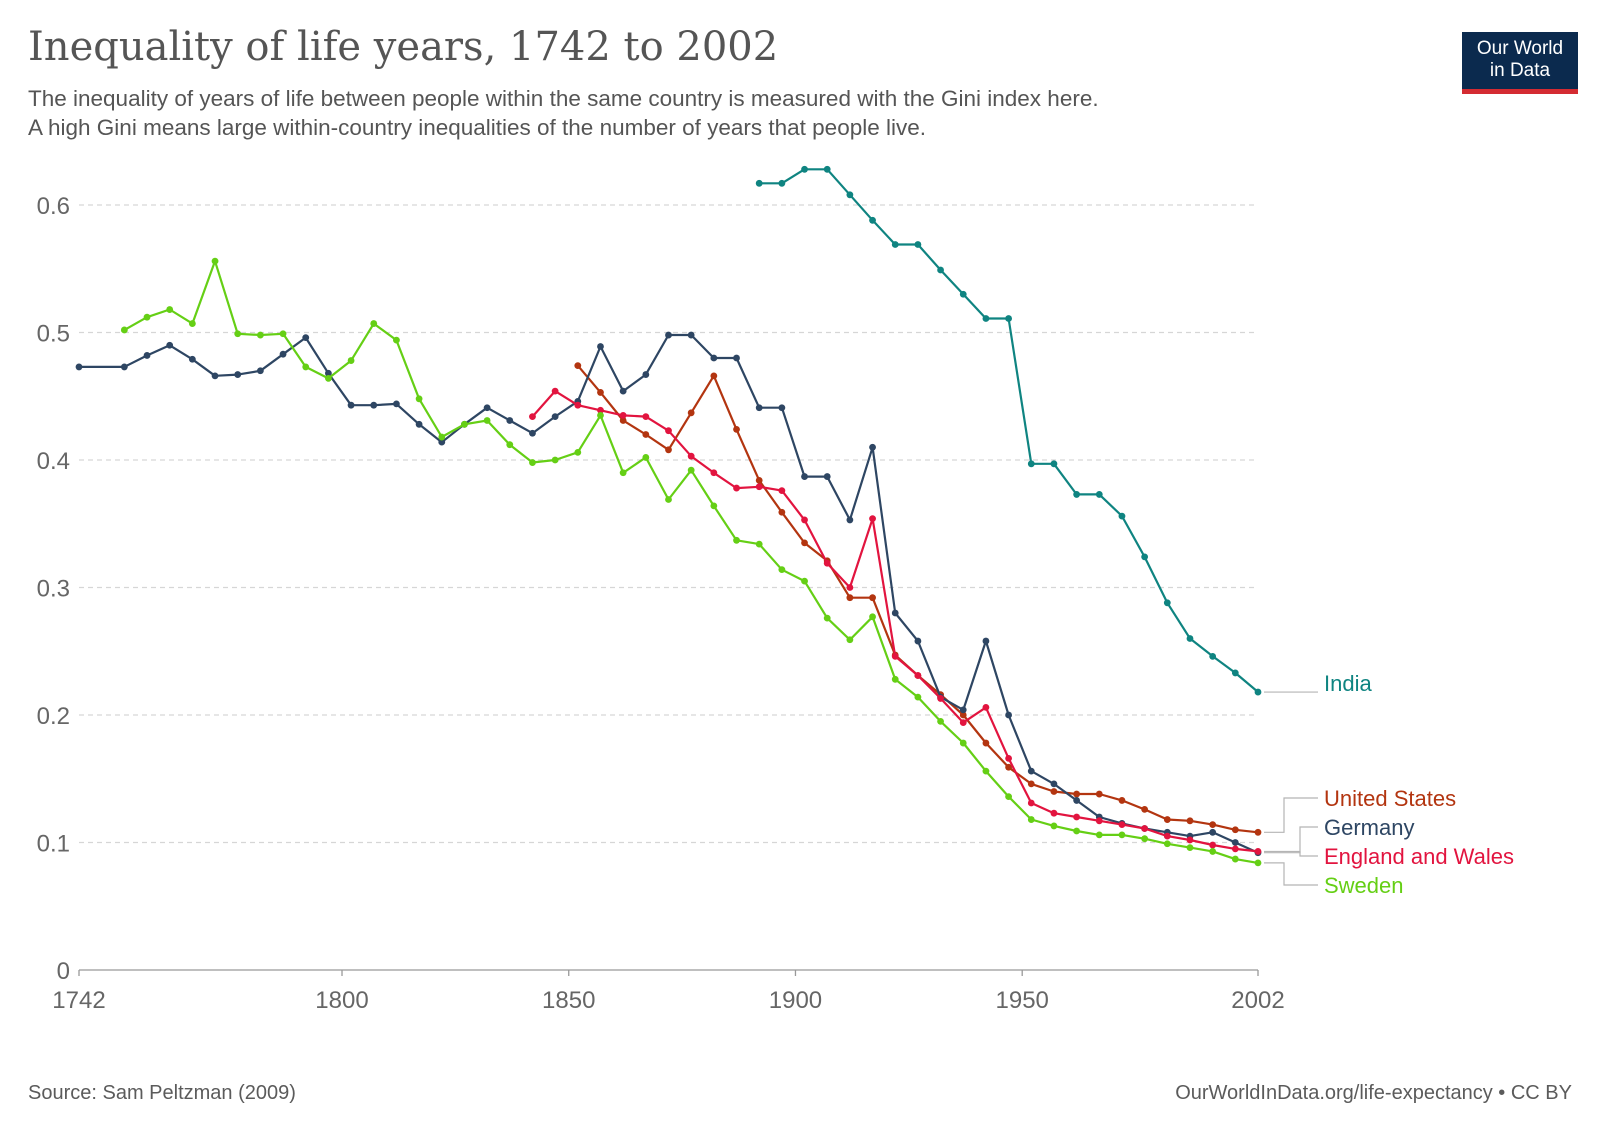 This screenshot has width=1600, height=1130. What do you see at coordinates (341, 1000) in the screenshot?
I see `x-tick-label: 1800` at bounding box center [341, 1000].